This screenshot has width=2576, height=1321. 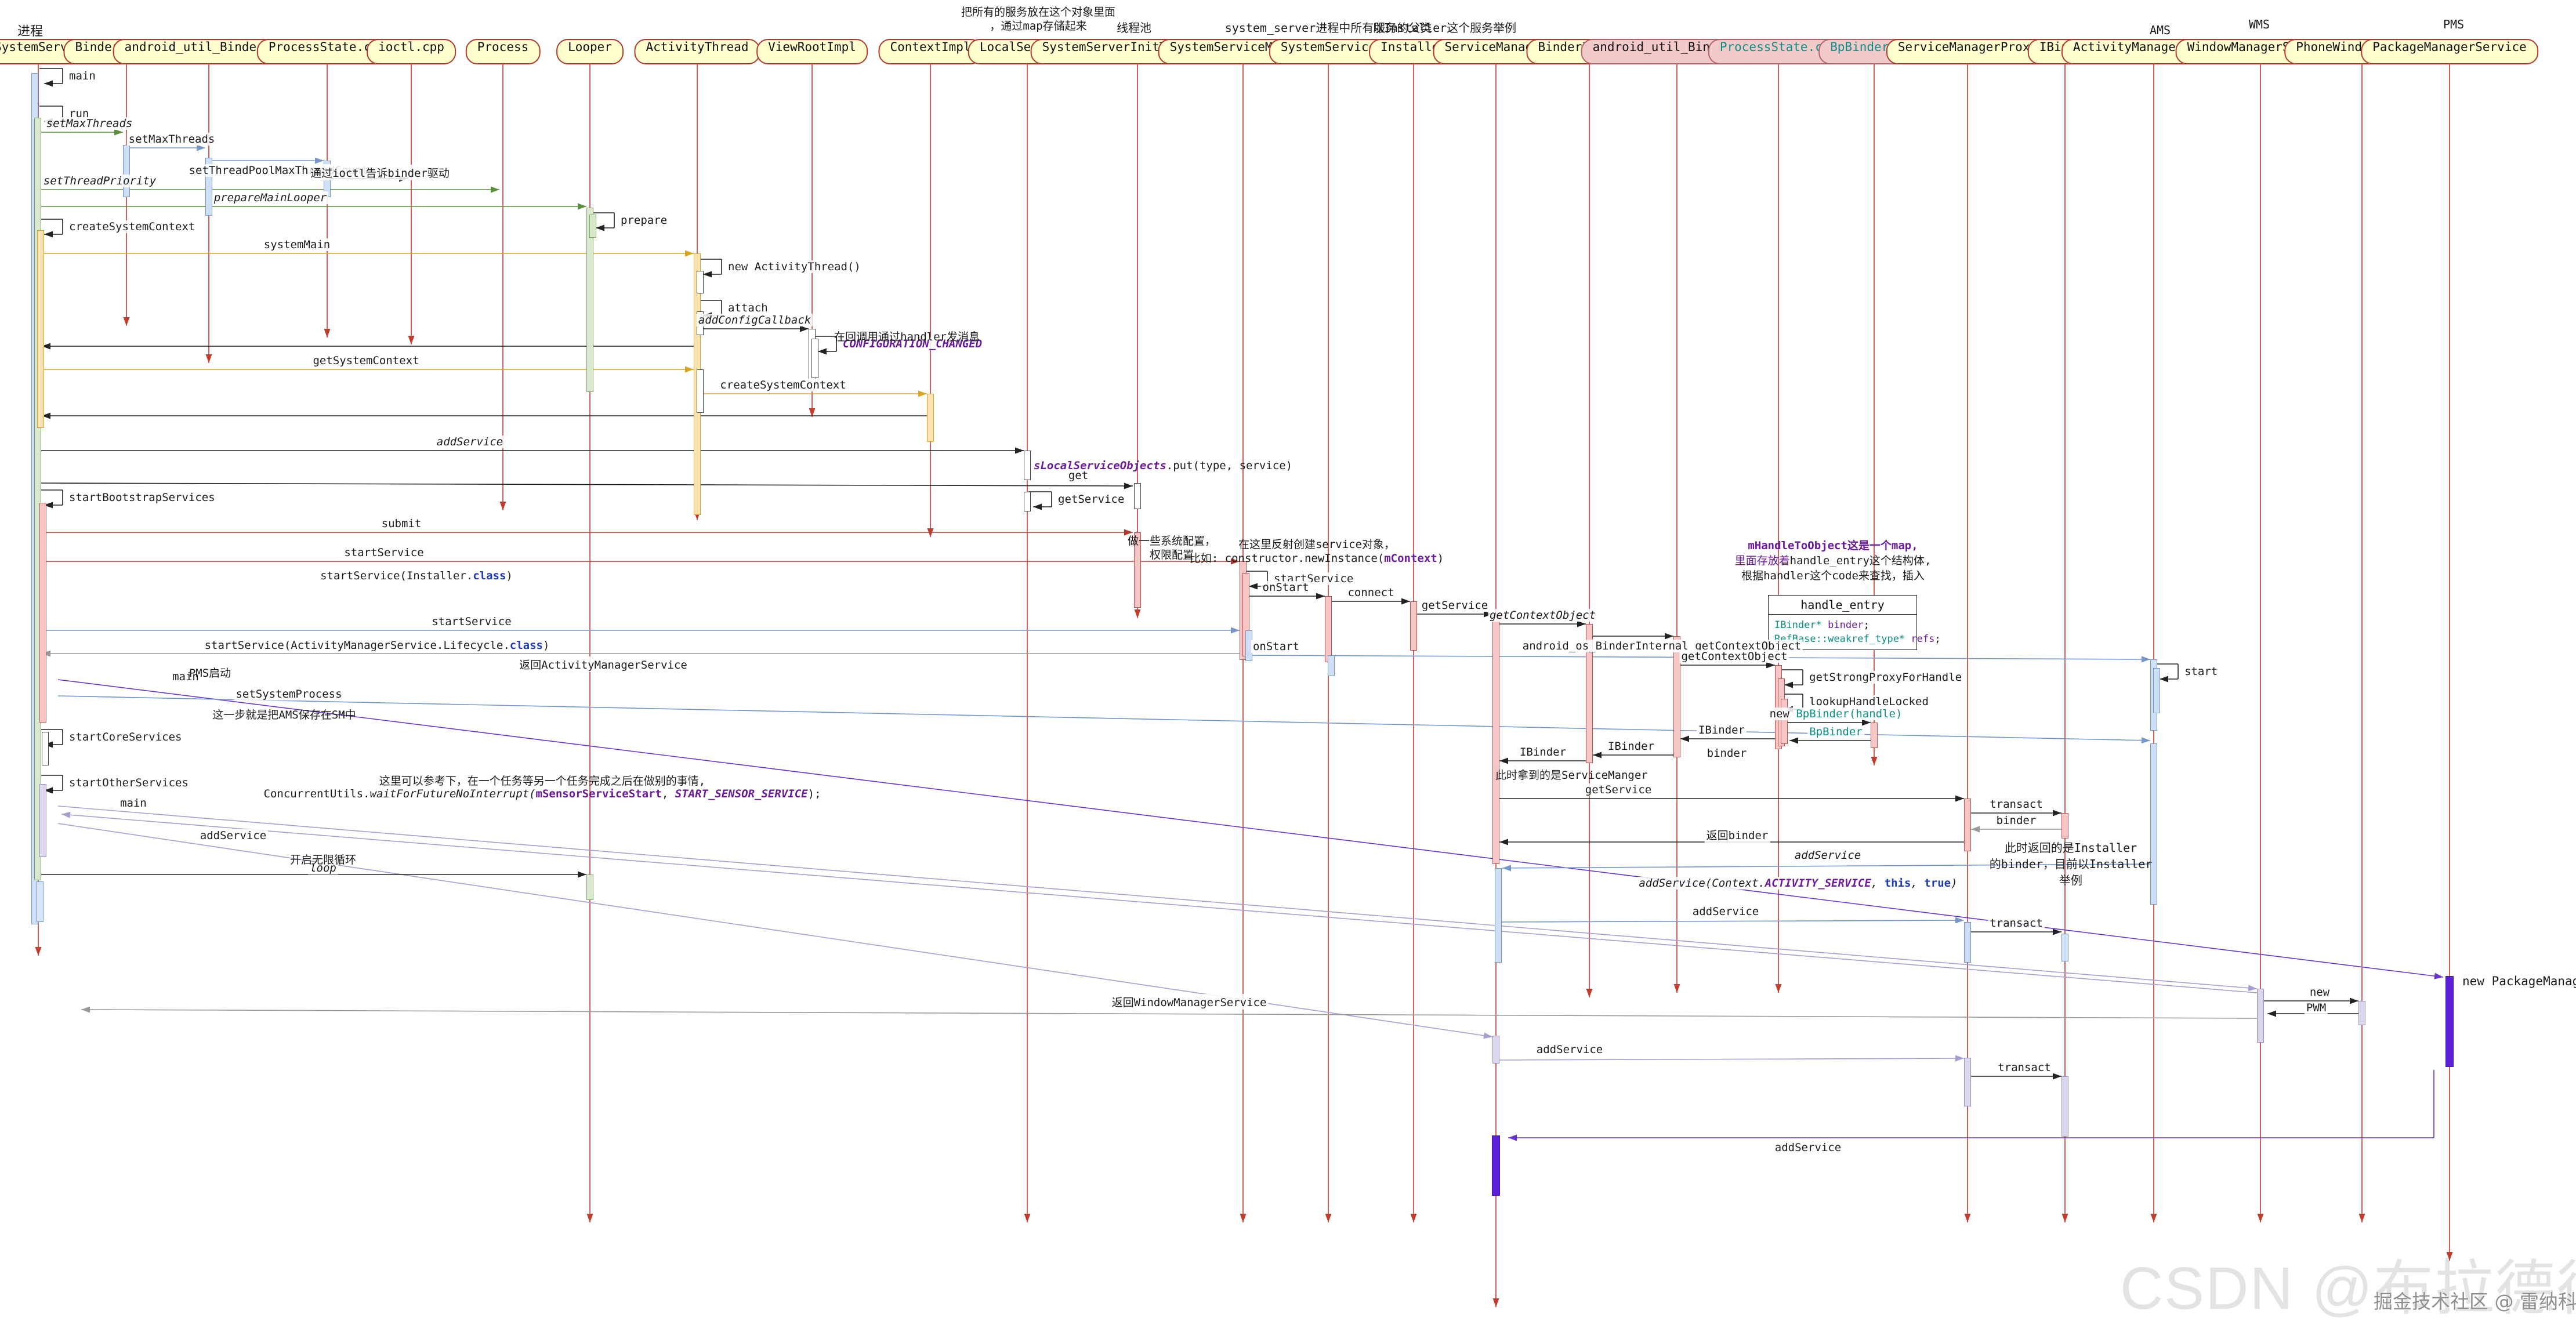 I want to click on watermark-juejin: 掘金技术社区 @ 雷纳科斯, so click(x=2475, y=1301).